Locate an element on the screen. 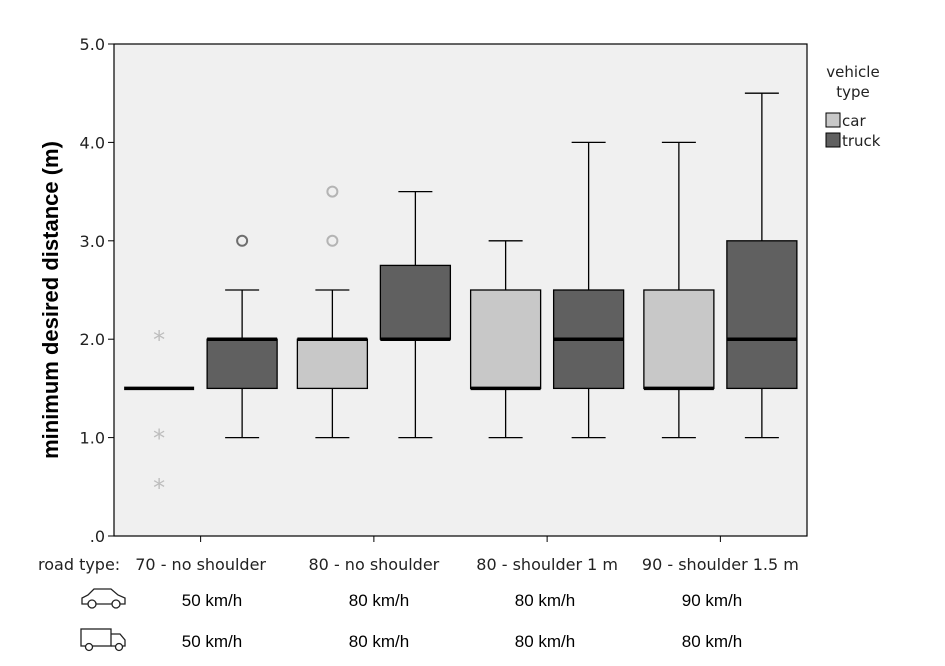 The width and height of the screenshot is (945, 666). y-tick-label-0: .0 is located at coordinates (97, 536).